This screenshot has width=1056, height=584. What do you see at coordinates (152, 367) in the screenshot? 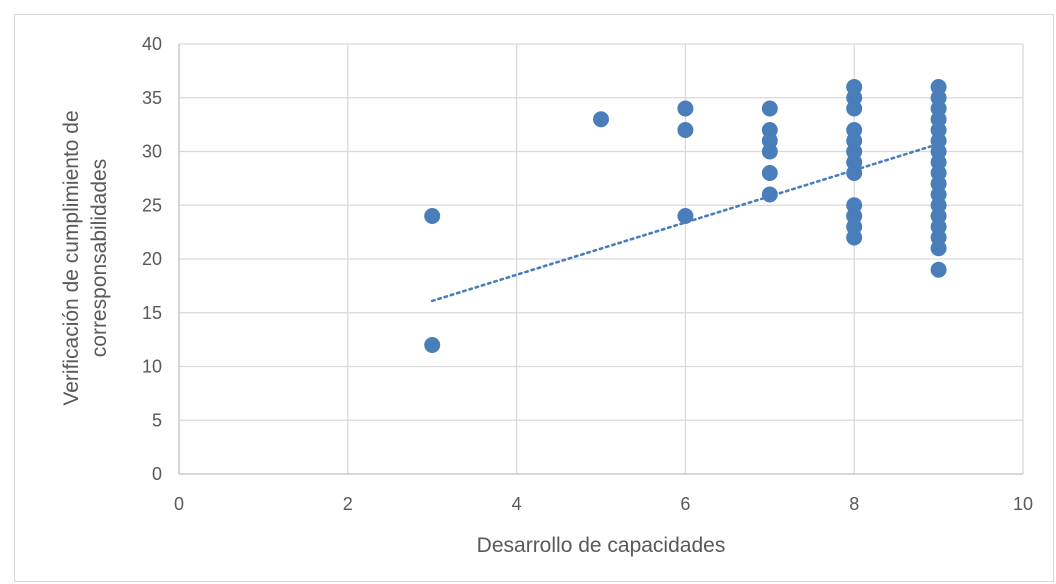
I see `y-tick-label: 10` at bounding box center [152, 367].